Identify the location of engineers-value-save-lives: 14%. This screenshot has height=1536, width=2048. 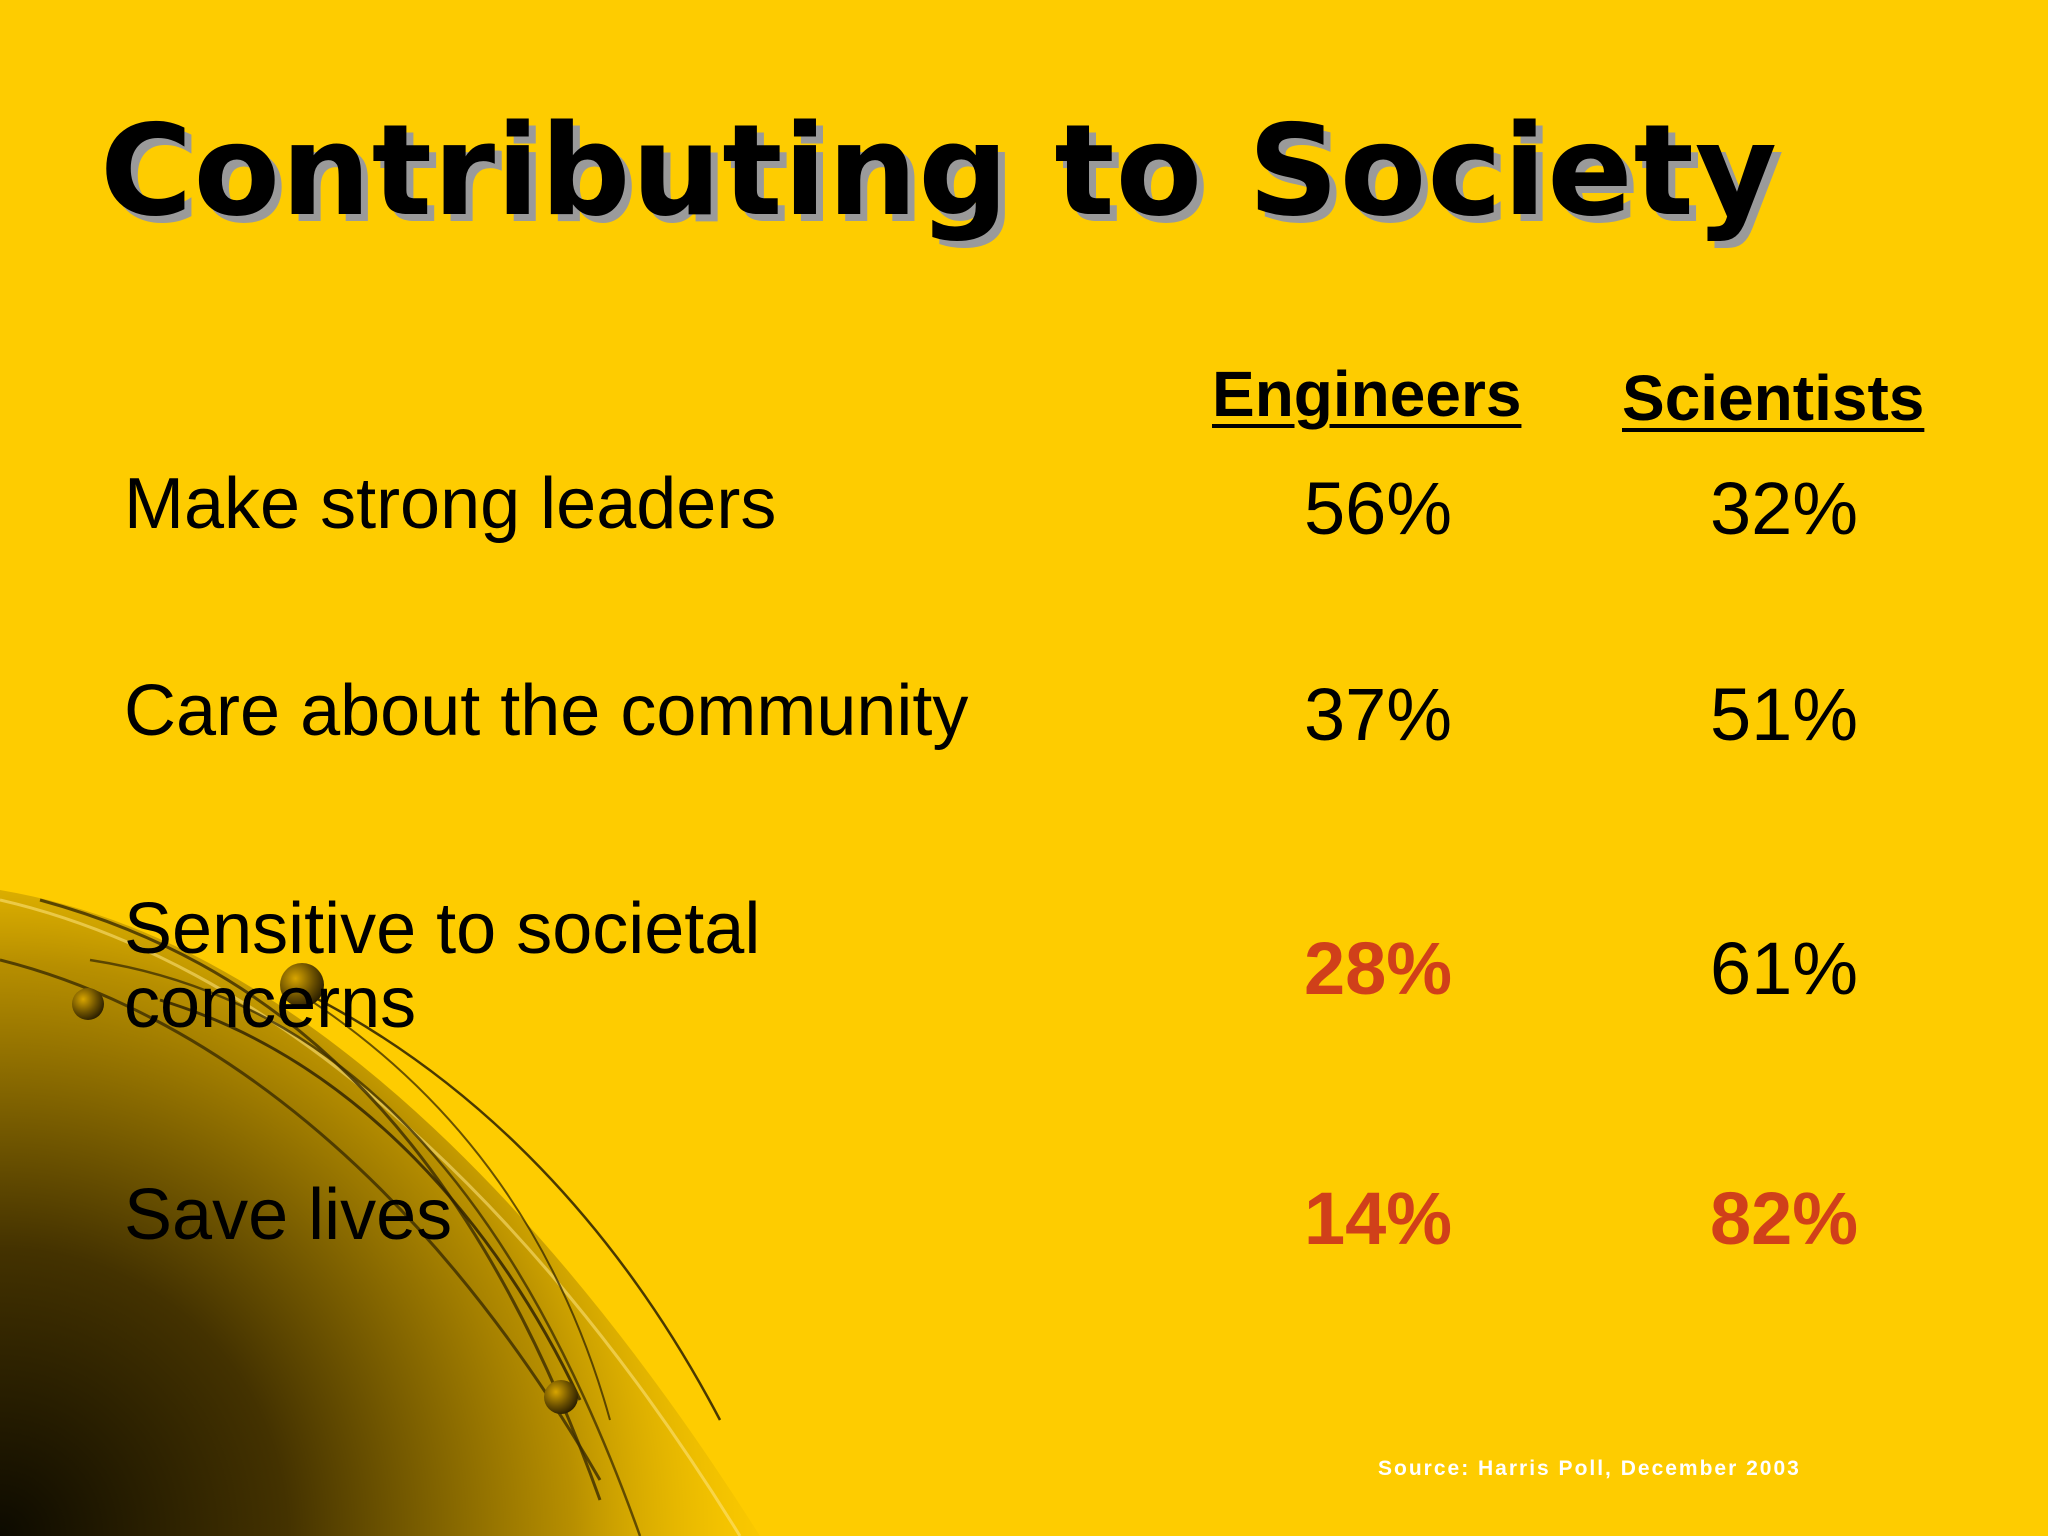
(1378, 1218).